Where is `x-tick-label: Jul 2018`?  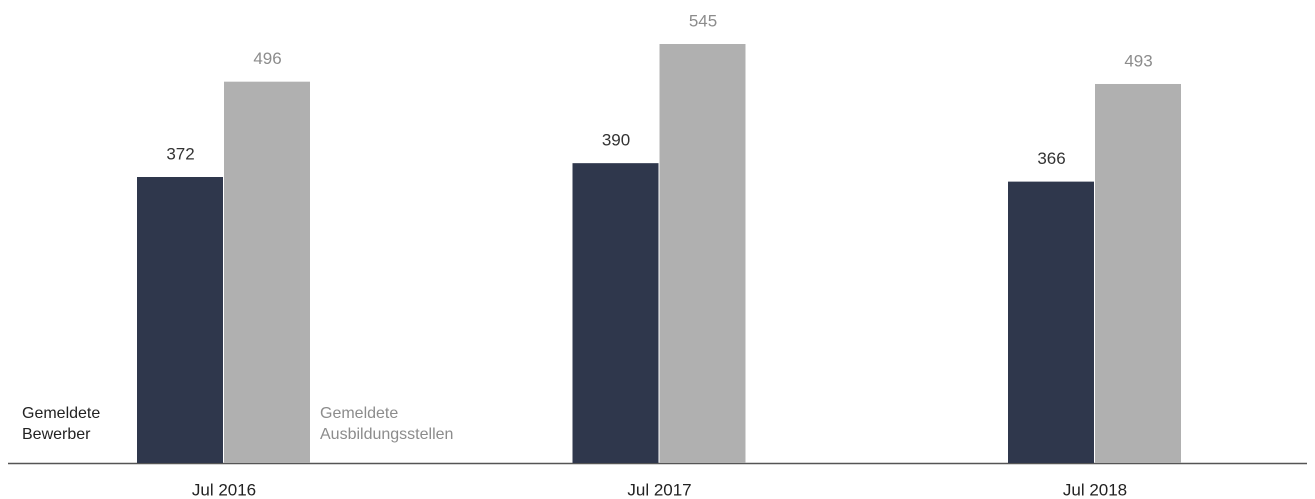 x-tick-label: Jul 2018 is located at coordinates (1095, 489).